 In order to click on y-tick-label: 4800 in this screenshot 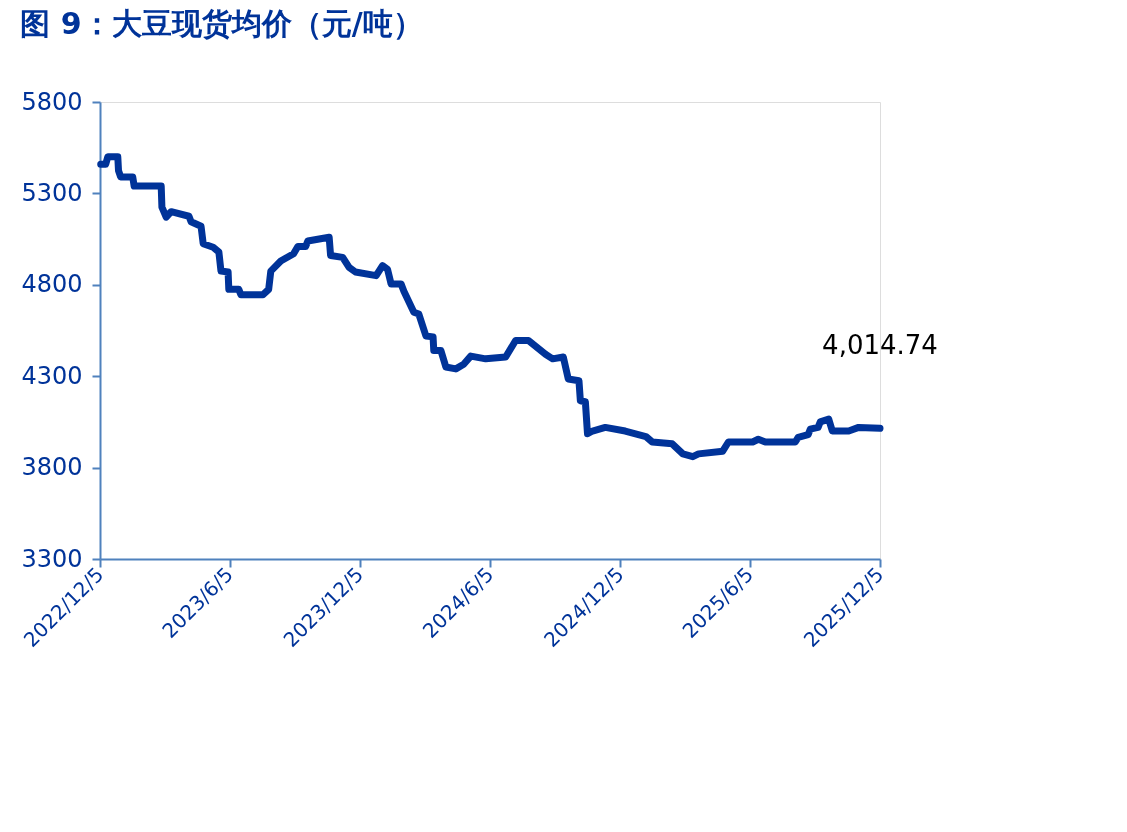, I will do `click(52, 284)`.